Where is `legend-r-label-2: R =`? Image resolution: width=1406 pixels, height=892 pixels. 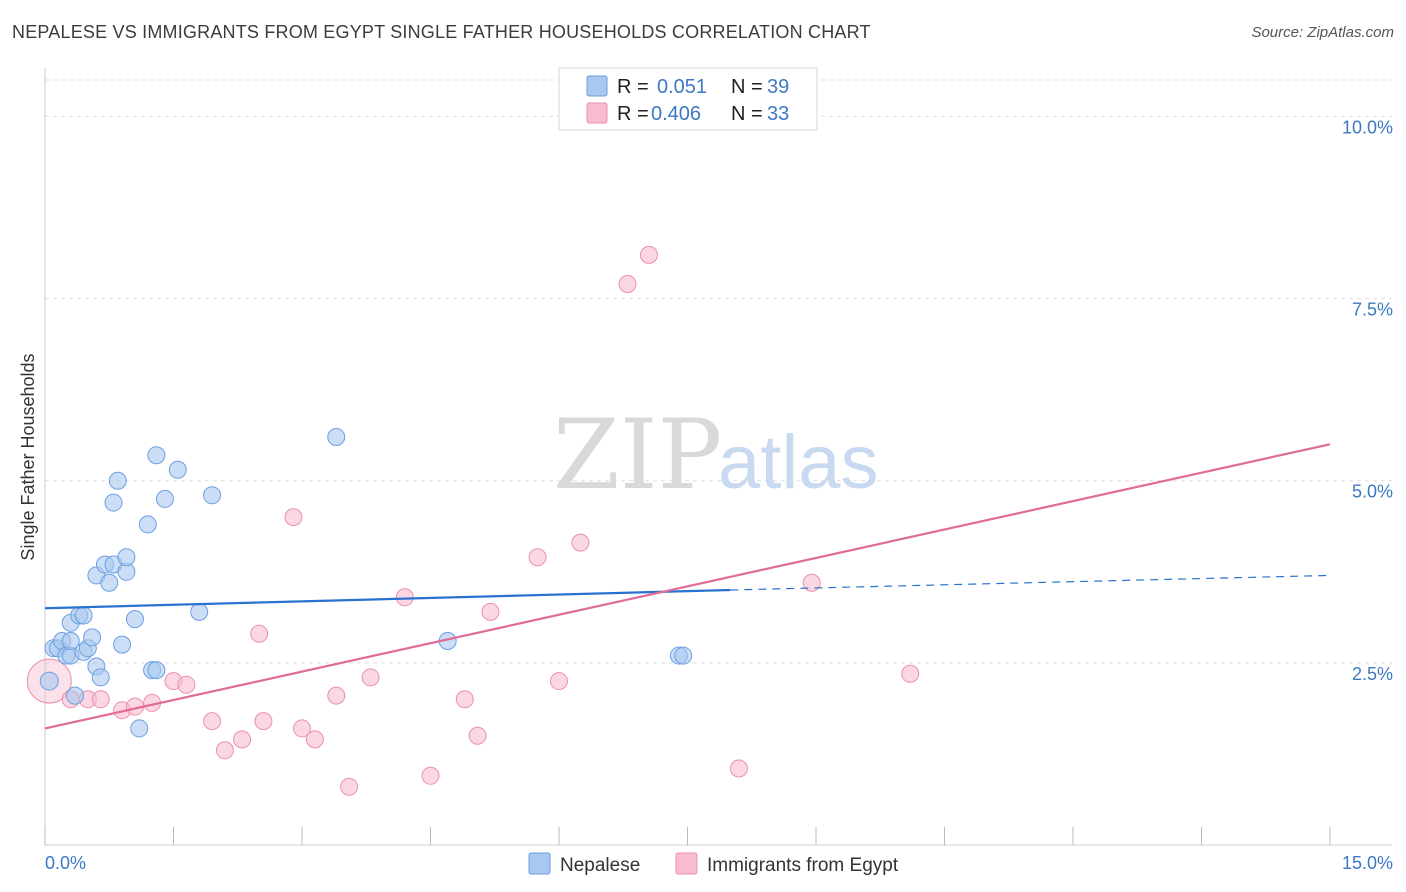 legend-r-label-2: R = is located at coordinates (633, 114).